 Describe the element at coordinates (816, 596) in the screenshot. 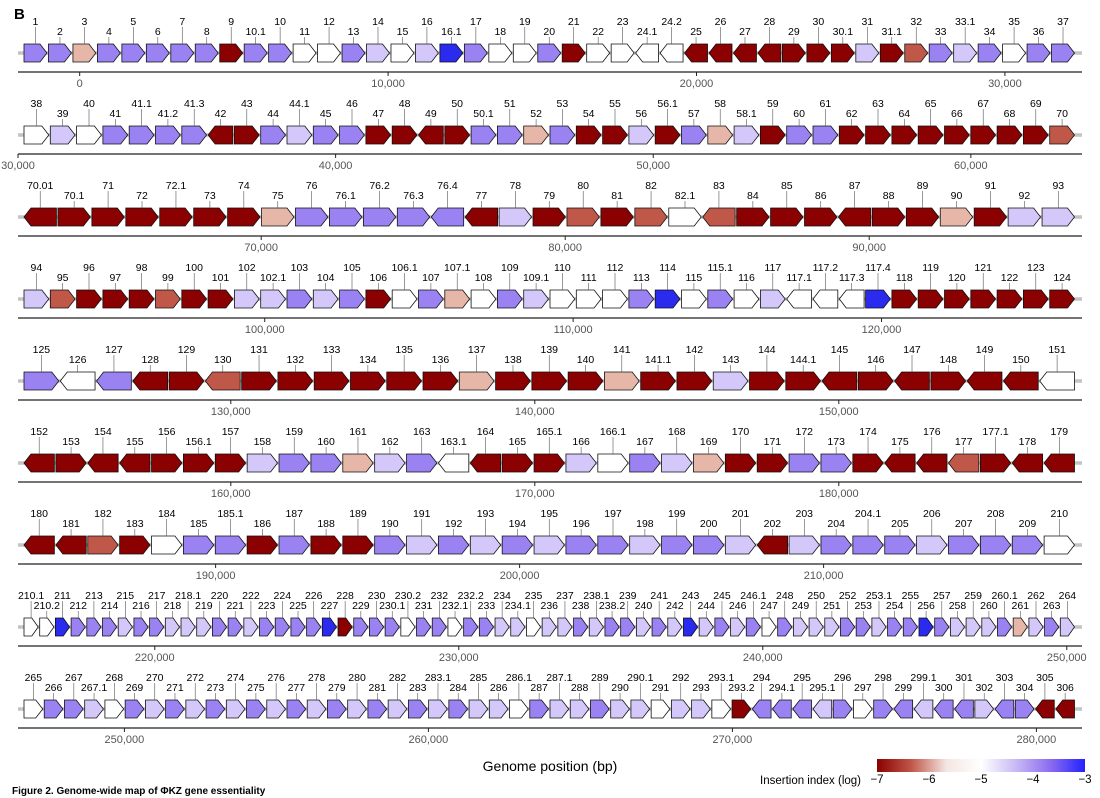

I see `gene-label: 250` at that location.